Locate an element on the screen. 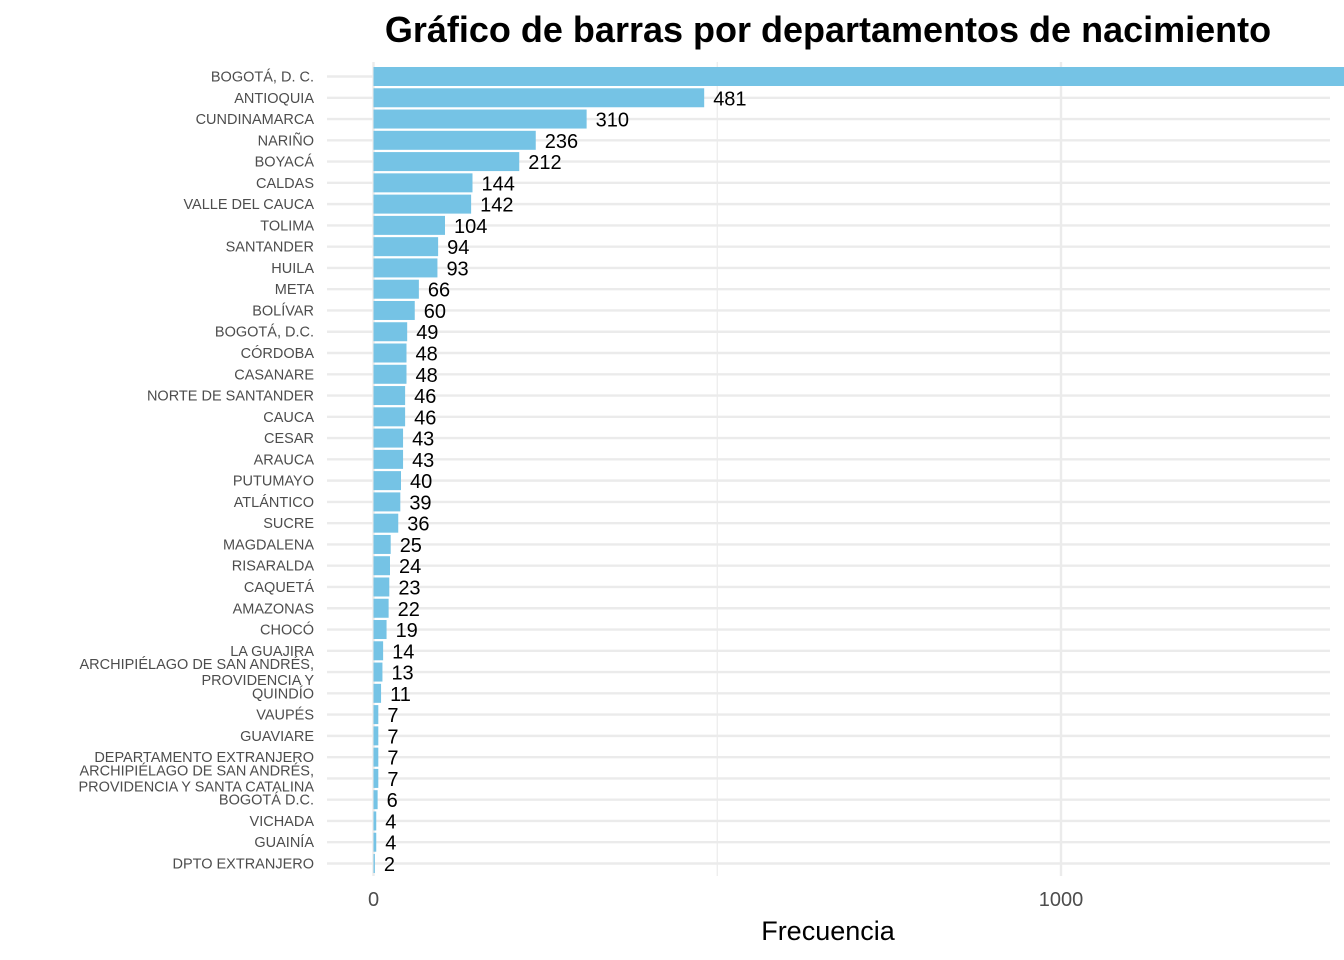  category-label: ARAUCA is located at coordinates (284, 460).